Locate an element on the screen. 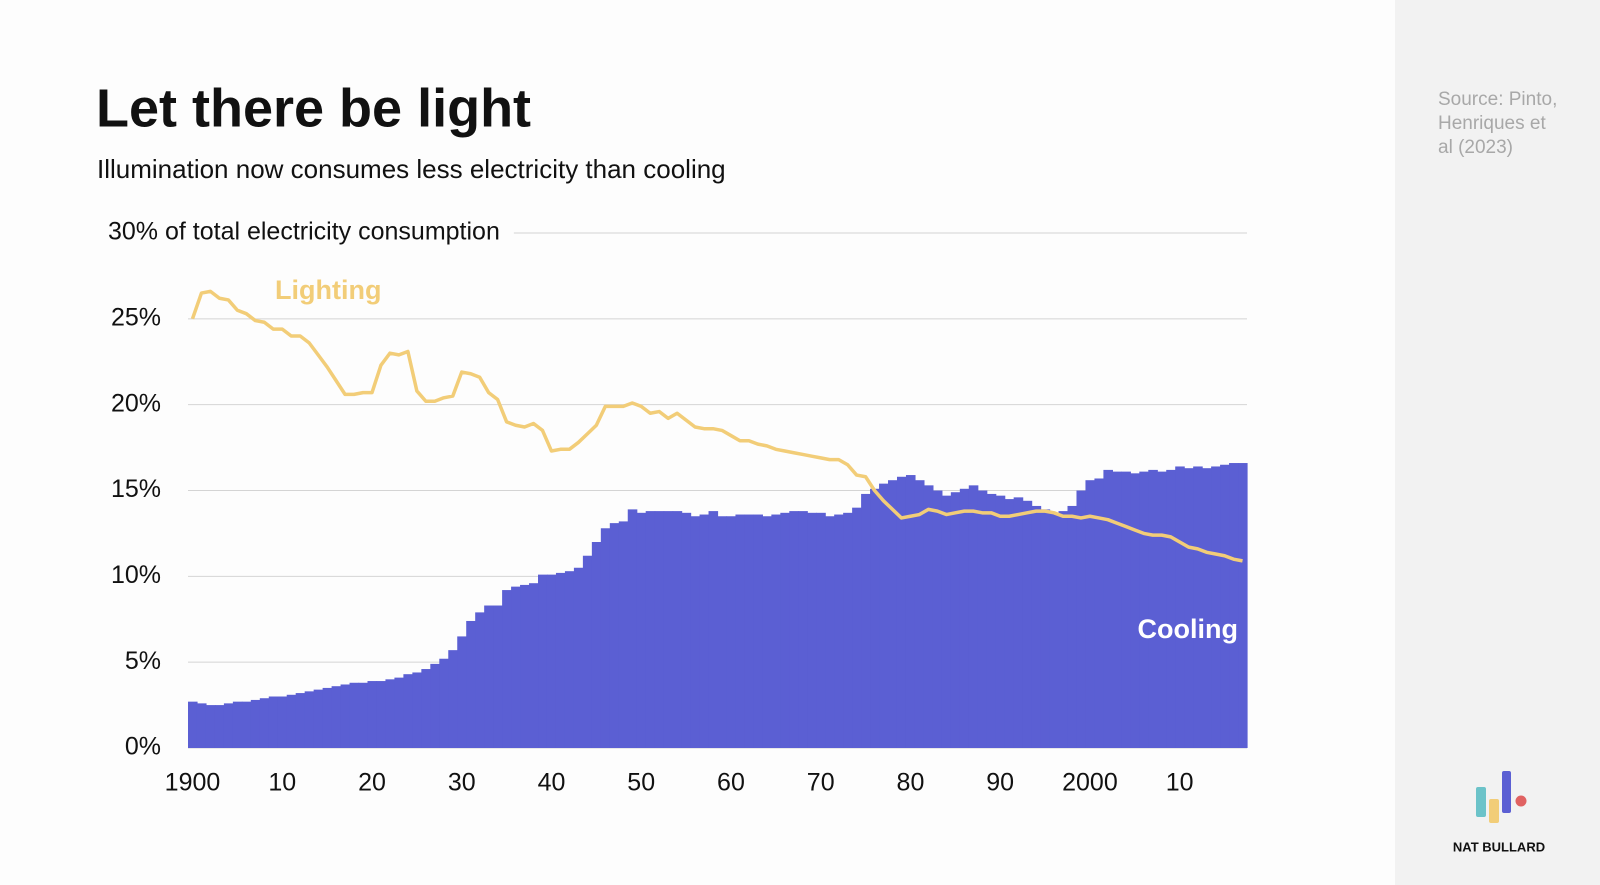 The height and width of the screenshot is (885, 1600). chart-title: Let there be light is located at coordinates (313, 108).